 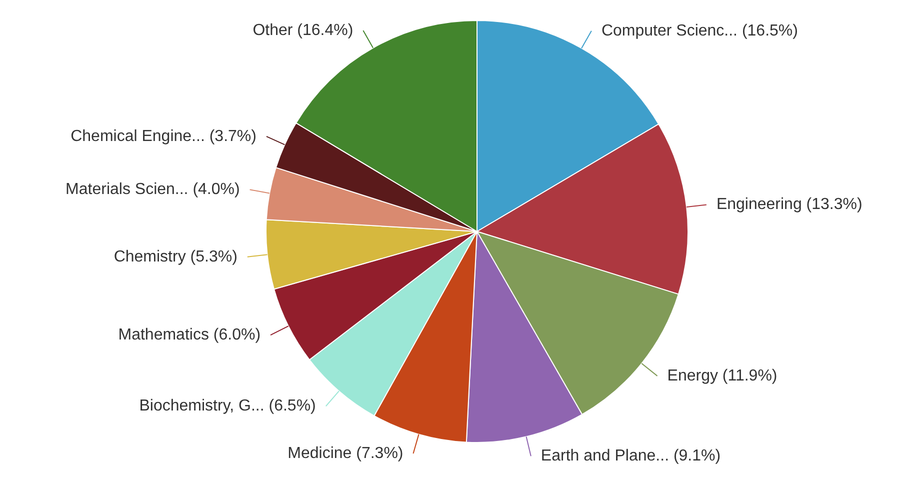 What do you see at coordinates (227, 406) in the screenshot?
I see `slice-label: Biochemistry, G... (6.5%)` at bounding box center [227, 406].